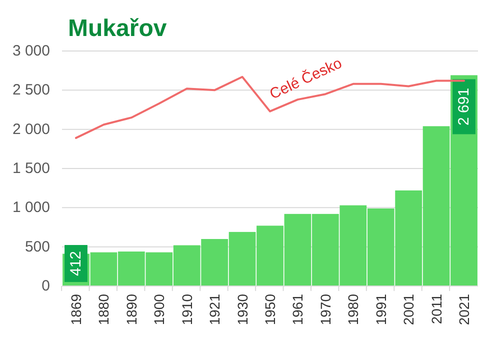 Image resolution: width=492 pixels, height=343 pixels. What do you see at coordinates (31, 51) in the screenshot?
I see `y-tick-label: 3 000` at bounding box center [31, 51].